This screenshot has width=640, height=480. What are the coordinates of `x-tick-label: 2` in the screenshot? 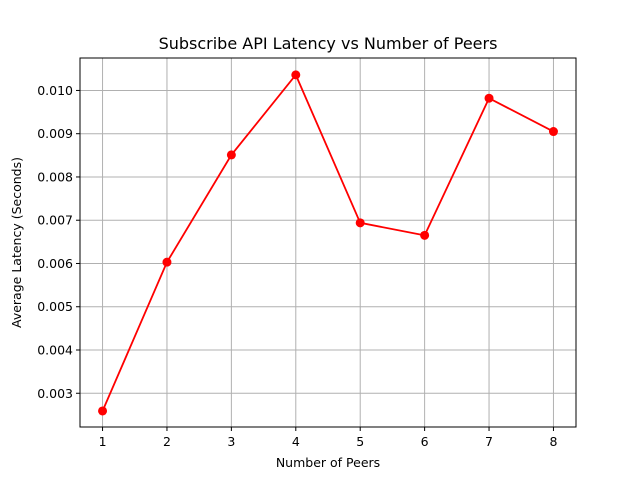 It's located at (167, 441).